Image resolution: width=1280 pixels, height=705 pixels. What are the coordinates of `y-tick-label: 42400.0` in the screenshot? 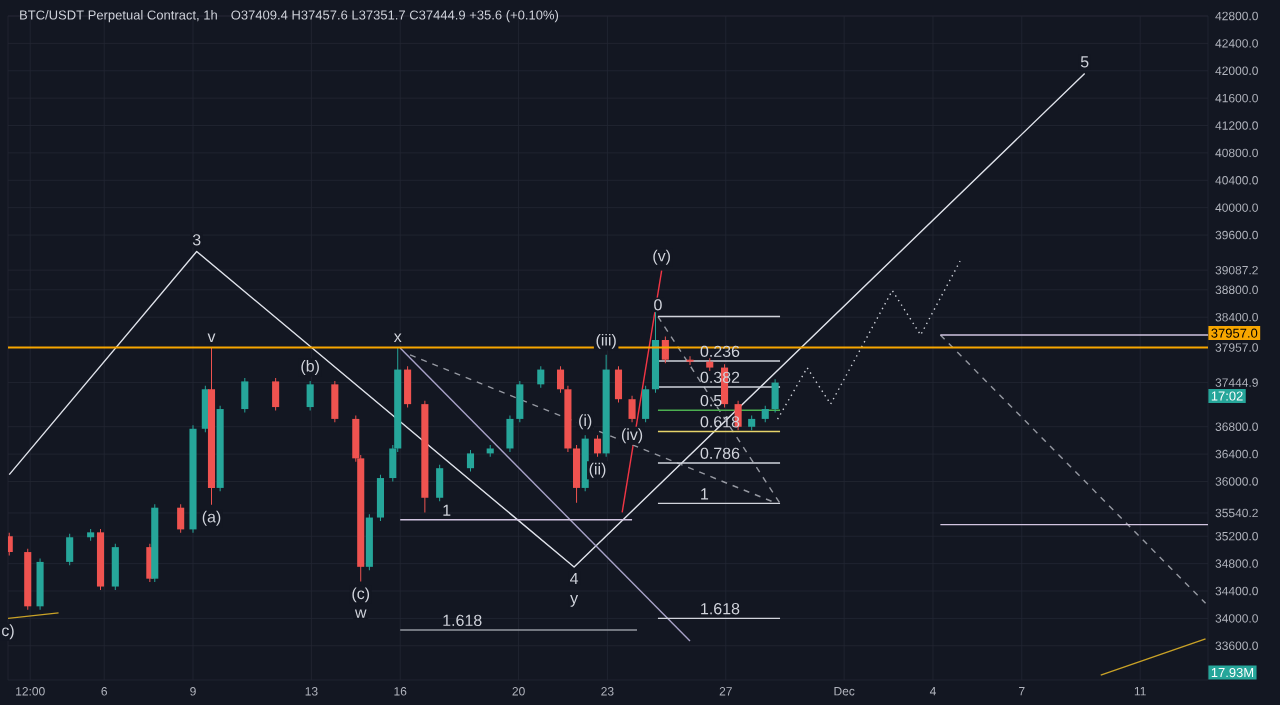 It's located at (1236, 43).